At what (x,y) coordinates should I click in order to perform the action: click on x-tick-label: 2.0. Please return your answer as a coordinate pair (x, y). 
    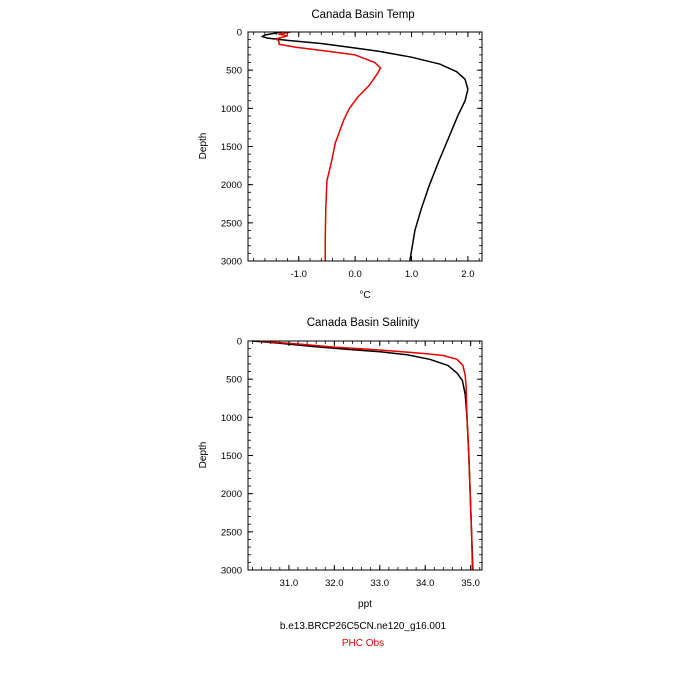
    Looking at the image, I should click on (467, 274).